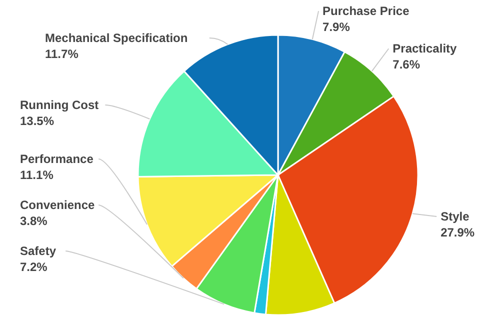 Image resolution: width=500 pixels, height=330 pixels. I want to click on slice-label: Mechanical Specification, so click(116, 38).